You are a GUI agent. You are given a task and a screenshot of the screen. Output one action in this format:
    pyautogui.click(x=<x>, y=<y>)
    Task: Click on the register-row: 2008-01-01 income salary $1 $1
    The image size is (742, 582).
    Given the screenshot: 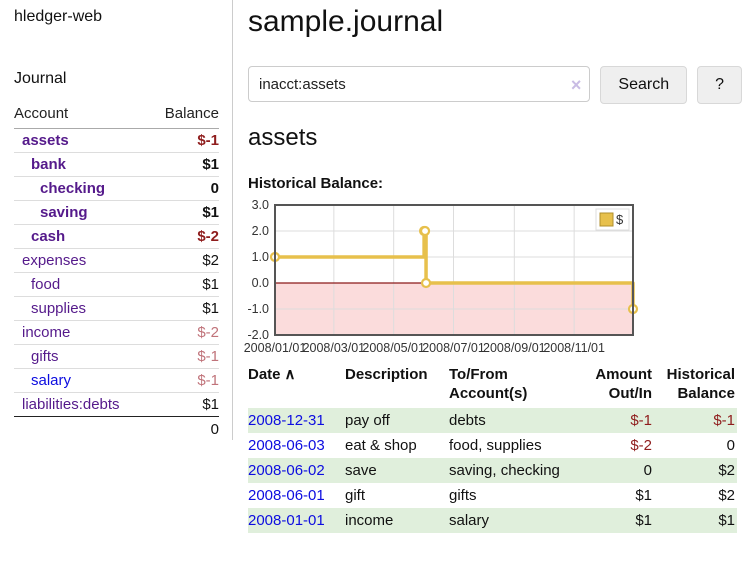 What is the action you would take?
    pyautogui.click(x=492, y=520)
    